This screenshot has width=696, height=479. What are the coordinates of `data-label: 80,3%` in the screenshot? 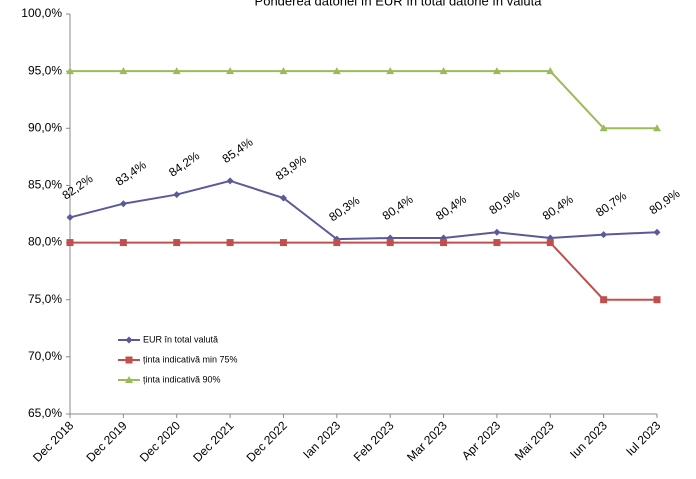 It's located at (344, 208).